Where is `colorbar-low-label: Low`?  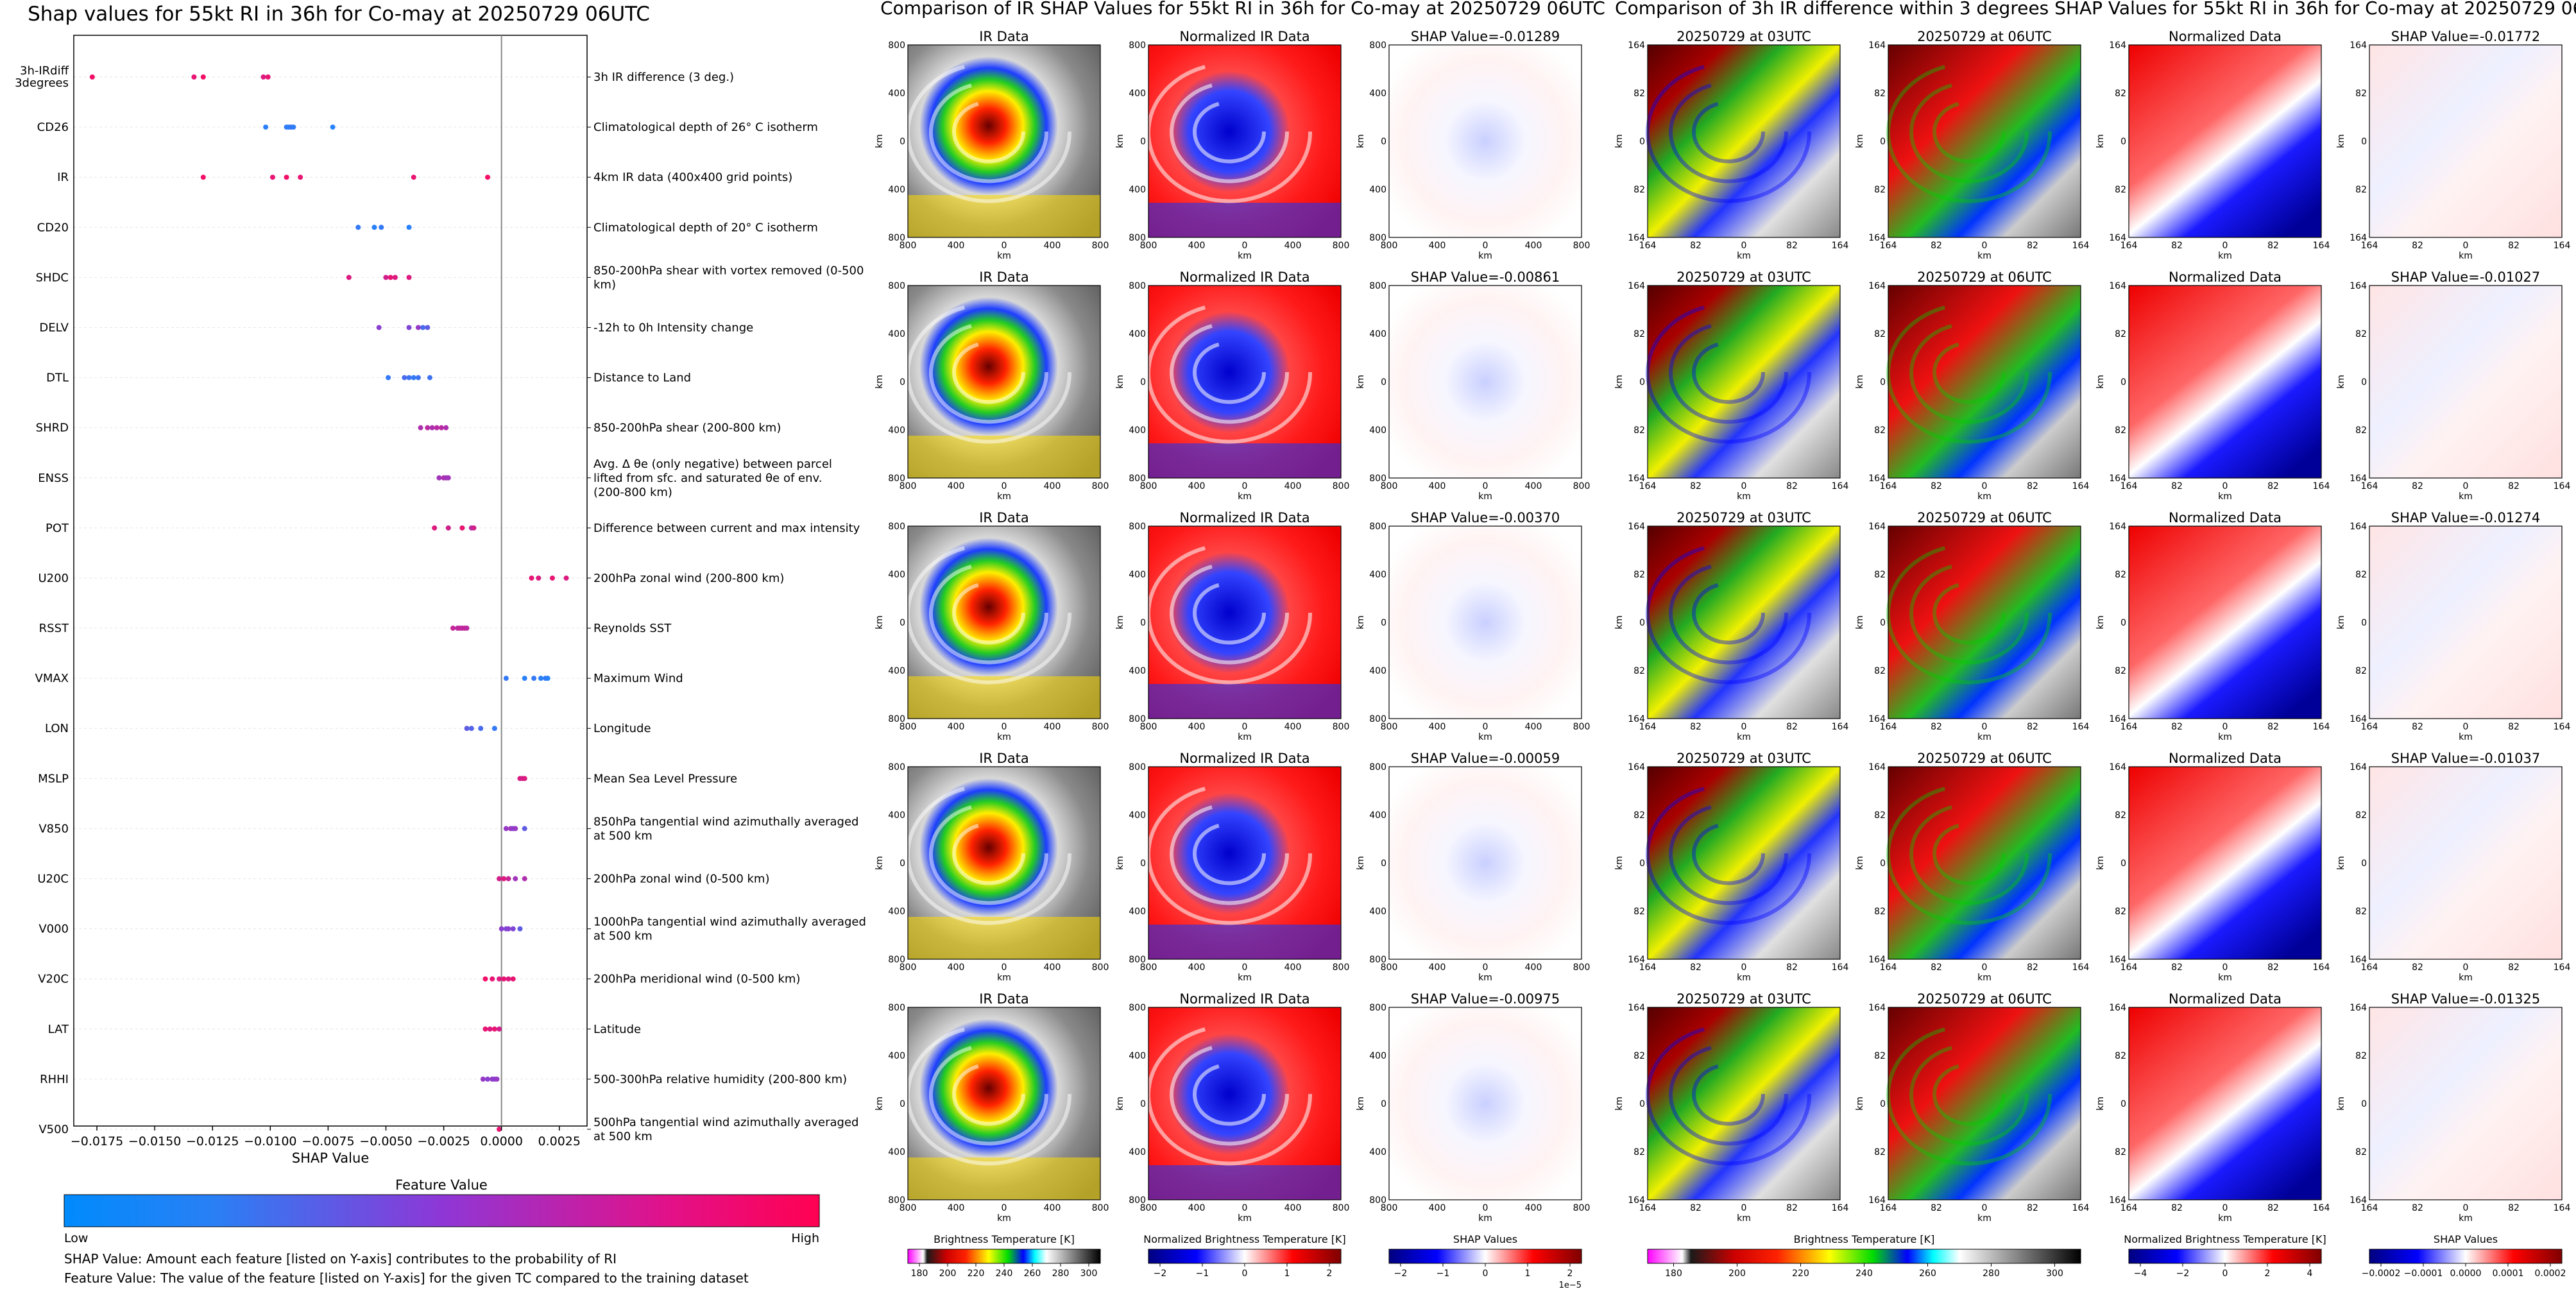
colorbar-low-label: Low is located at coordinates (76, 1238).